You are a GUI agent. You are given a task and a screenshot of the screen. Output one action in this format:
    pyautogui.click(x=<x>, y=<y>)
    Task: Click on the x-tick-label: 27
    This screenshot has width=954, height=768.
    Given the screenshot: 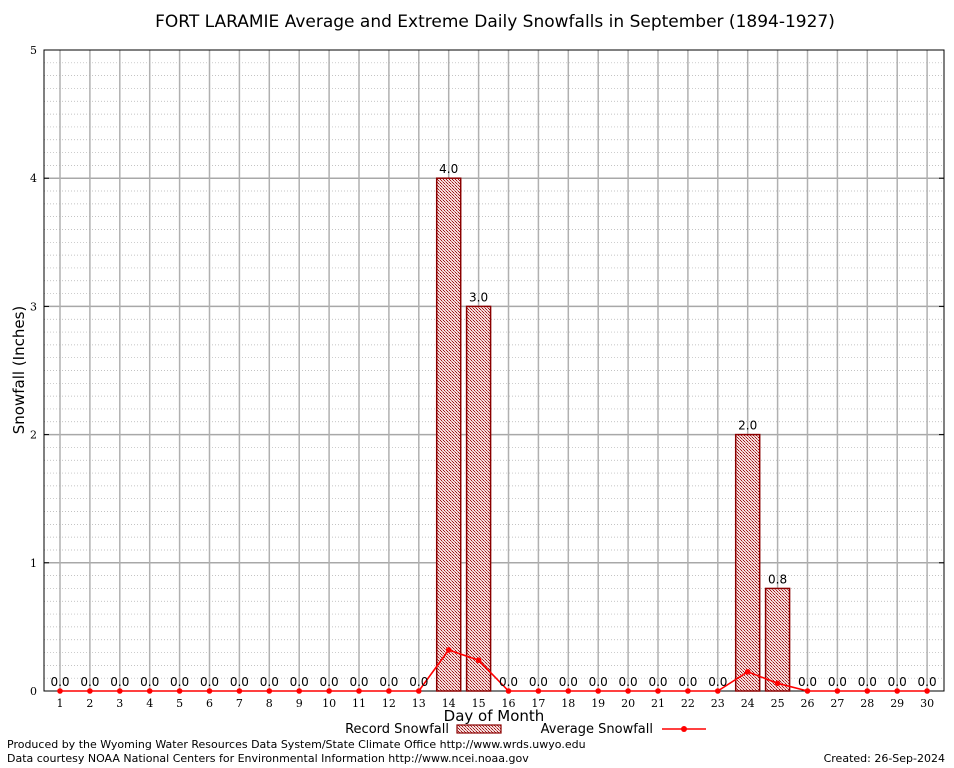 What is the action you would take?
    pyautogui.click(x=837, y=703)
    